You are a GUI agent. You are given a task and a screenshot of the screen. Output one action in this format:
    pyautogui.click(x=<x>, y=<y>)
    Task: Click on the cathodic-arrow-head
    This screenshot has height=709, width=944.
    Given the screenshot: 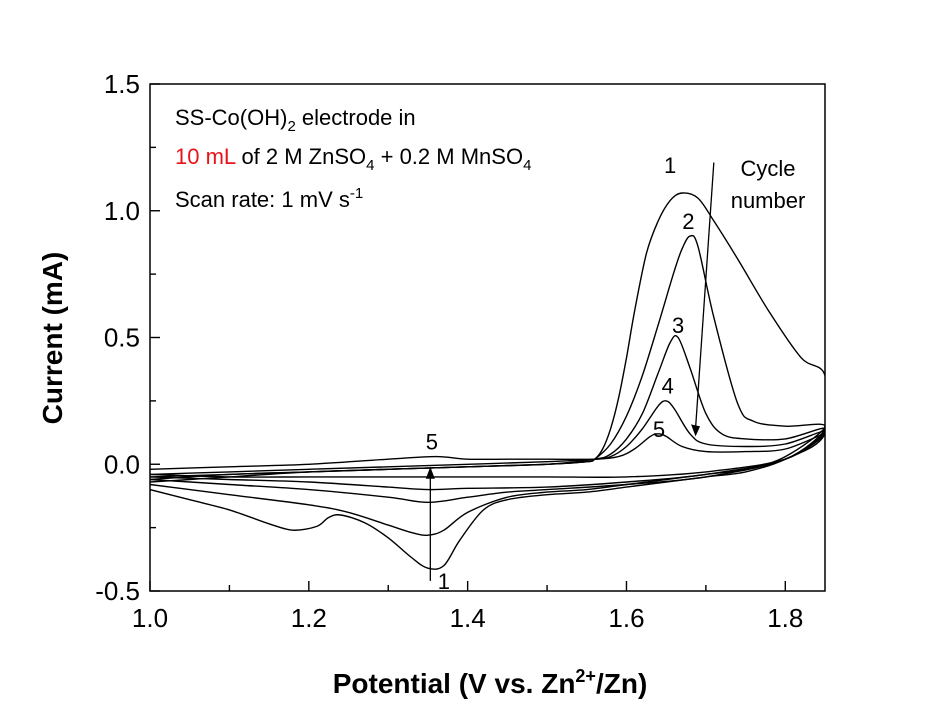 What is the action you would take?
    pyautogui.click(x=430, y=472)
    